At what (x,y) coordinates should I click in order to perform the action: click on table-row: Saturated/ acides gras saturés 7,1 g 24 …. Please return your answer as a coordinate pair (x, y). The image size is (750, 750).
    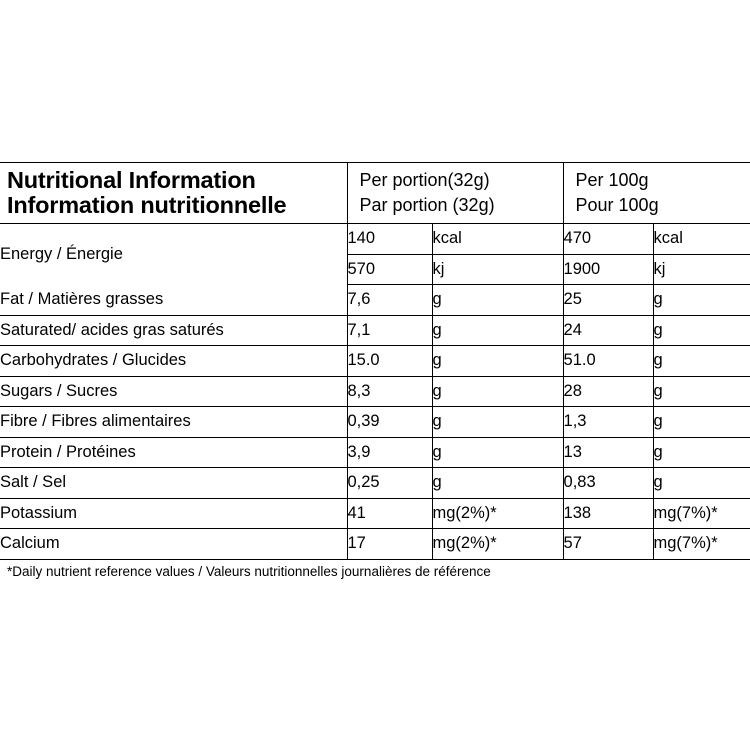
    Looking at the image, I should click on (375, 330).